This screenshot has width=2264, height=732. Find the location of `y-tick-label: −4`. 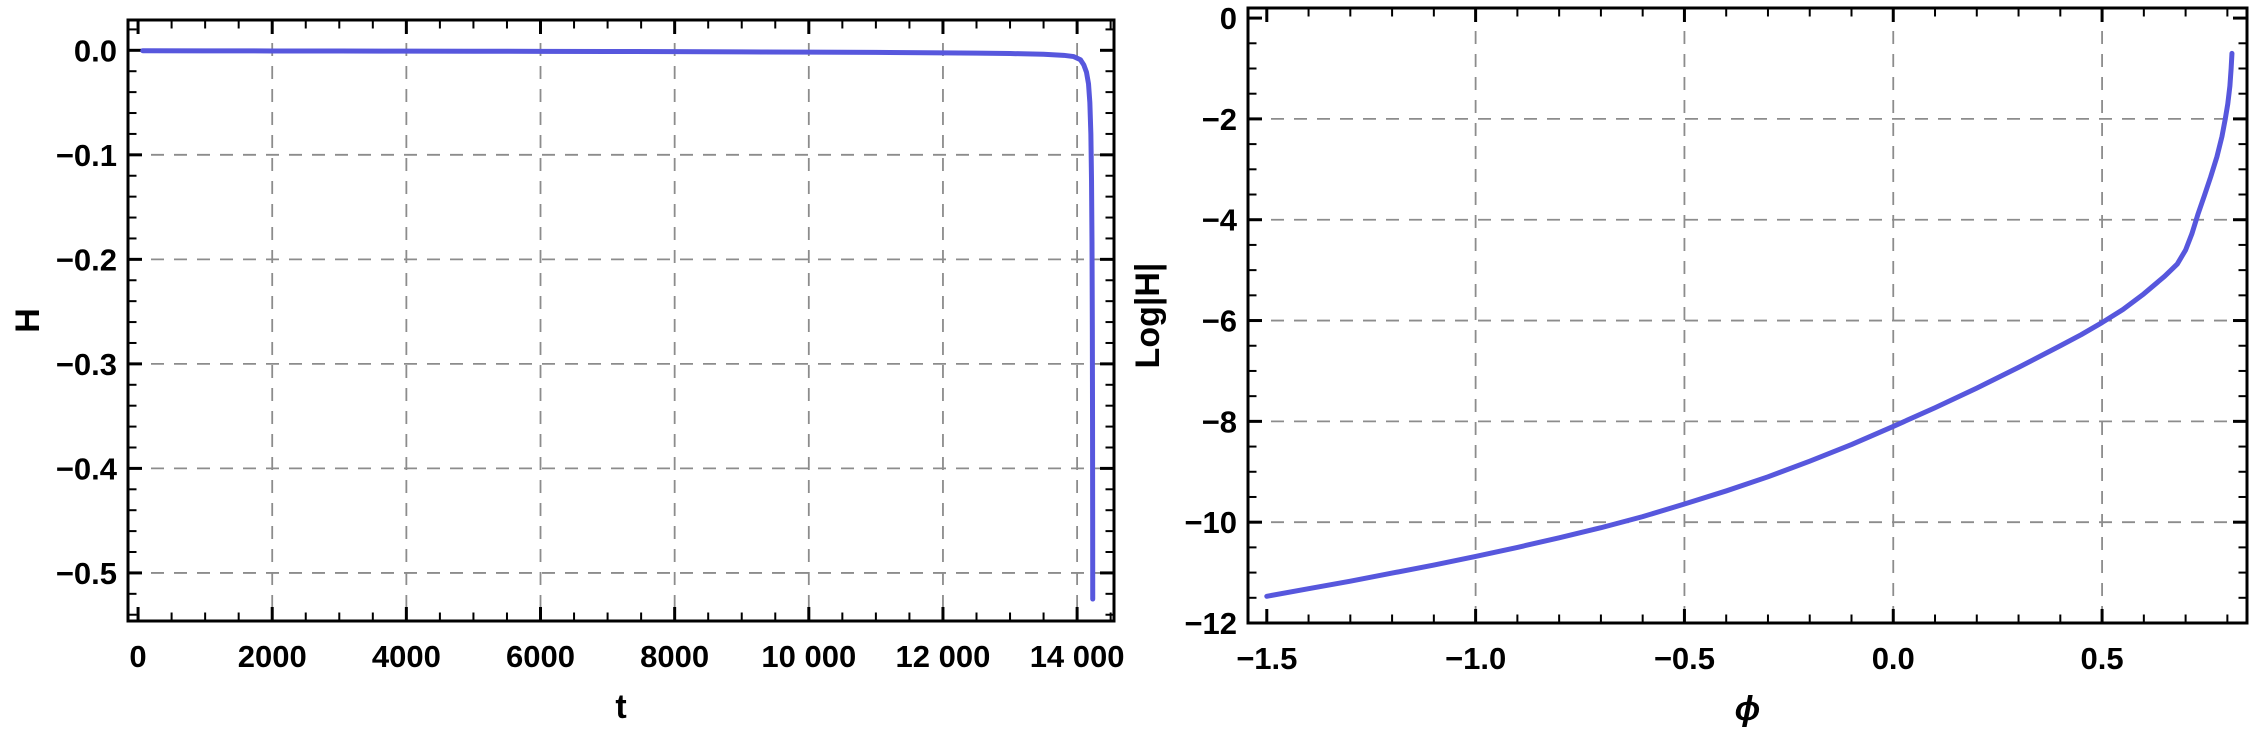

y-tick-label: −4 is located at coordinates (1220, 220).